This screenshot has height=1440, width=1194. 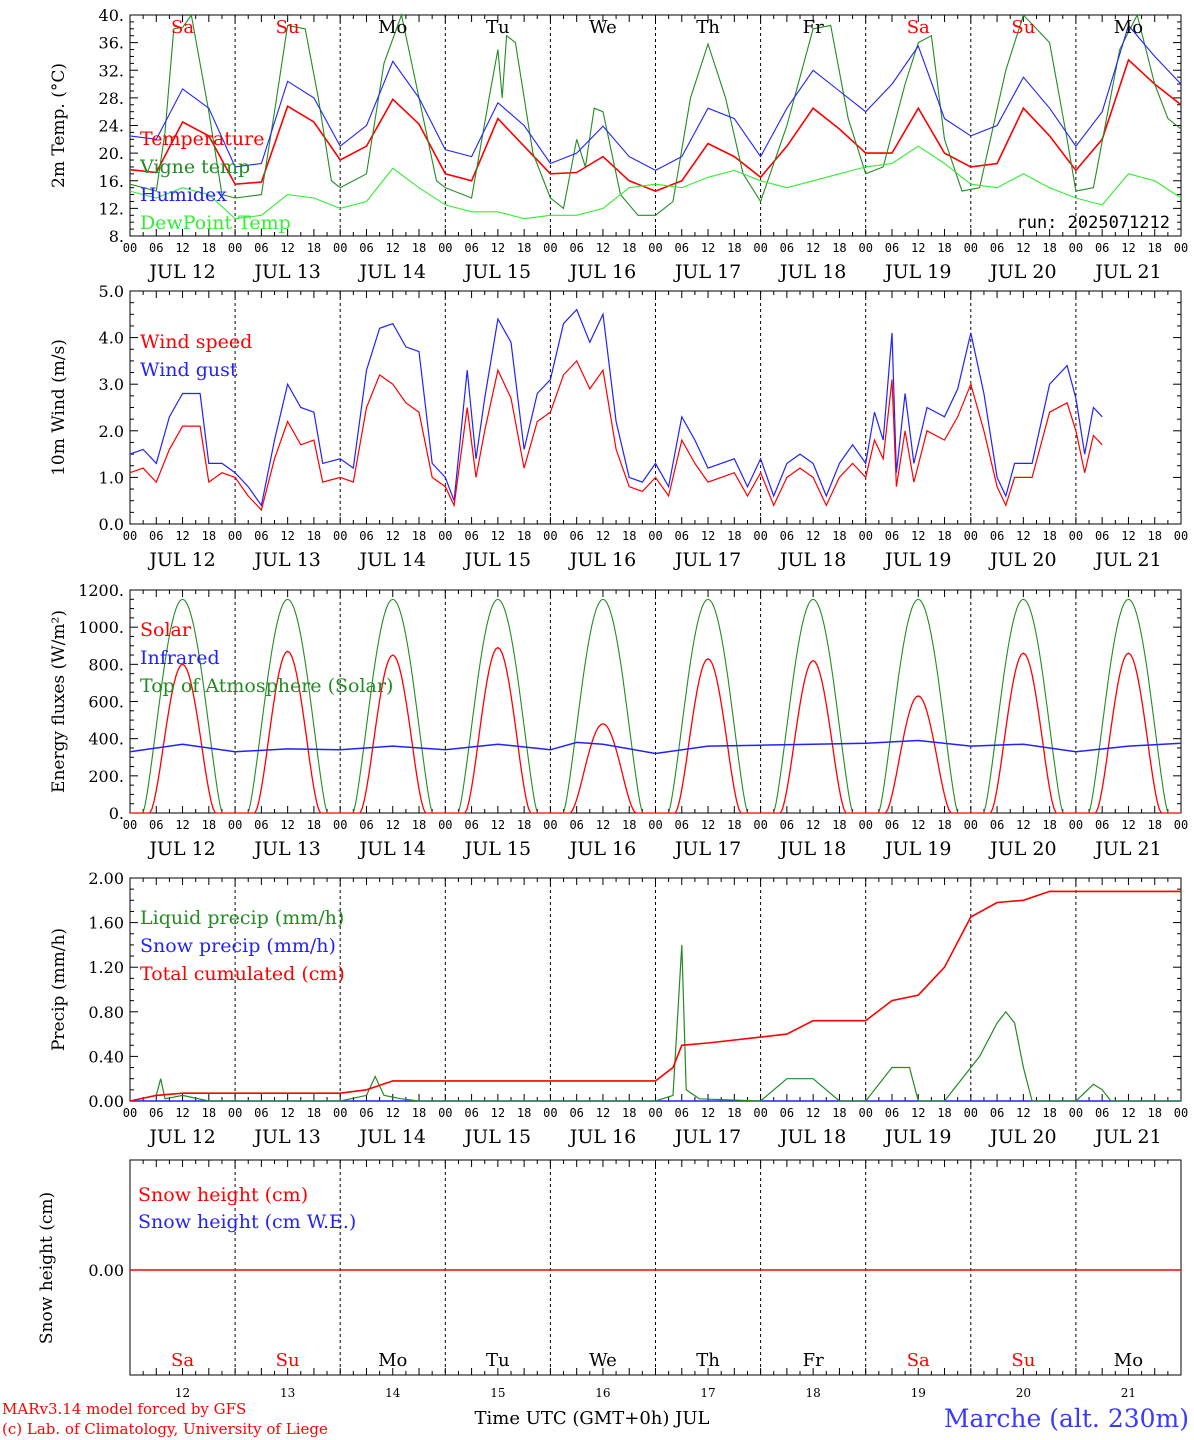 I want to click on panel-frame, so click(x=655, y=701).